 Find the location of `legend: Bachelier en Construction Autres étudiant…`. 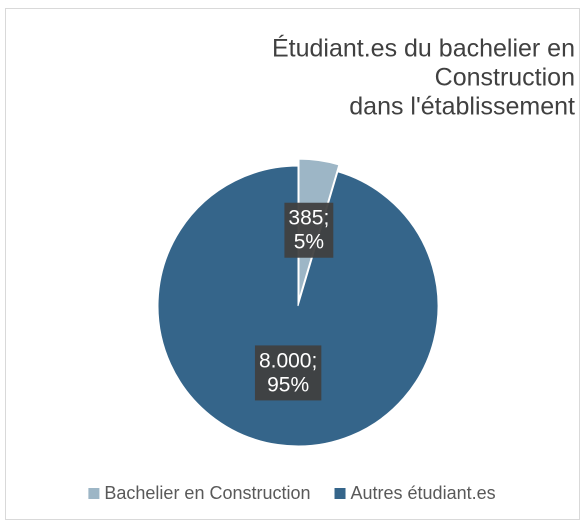

legend: Bachelier en Construction Autres étudiant… is located at coordinates (292, 493).